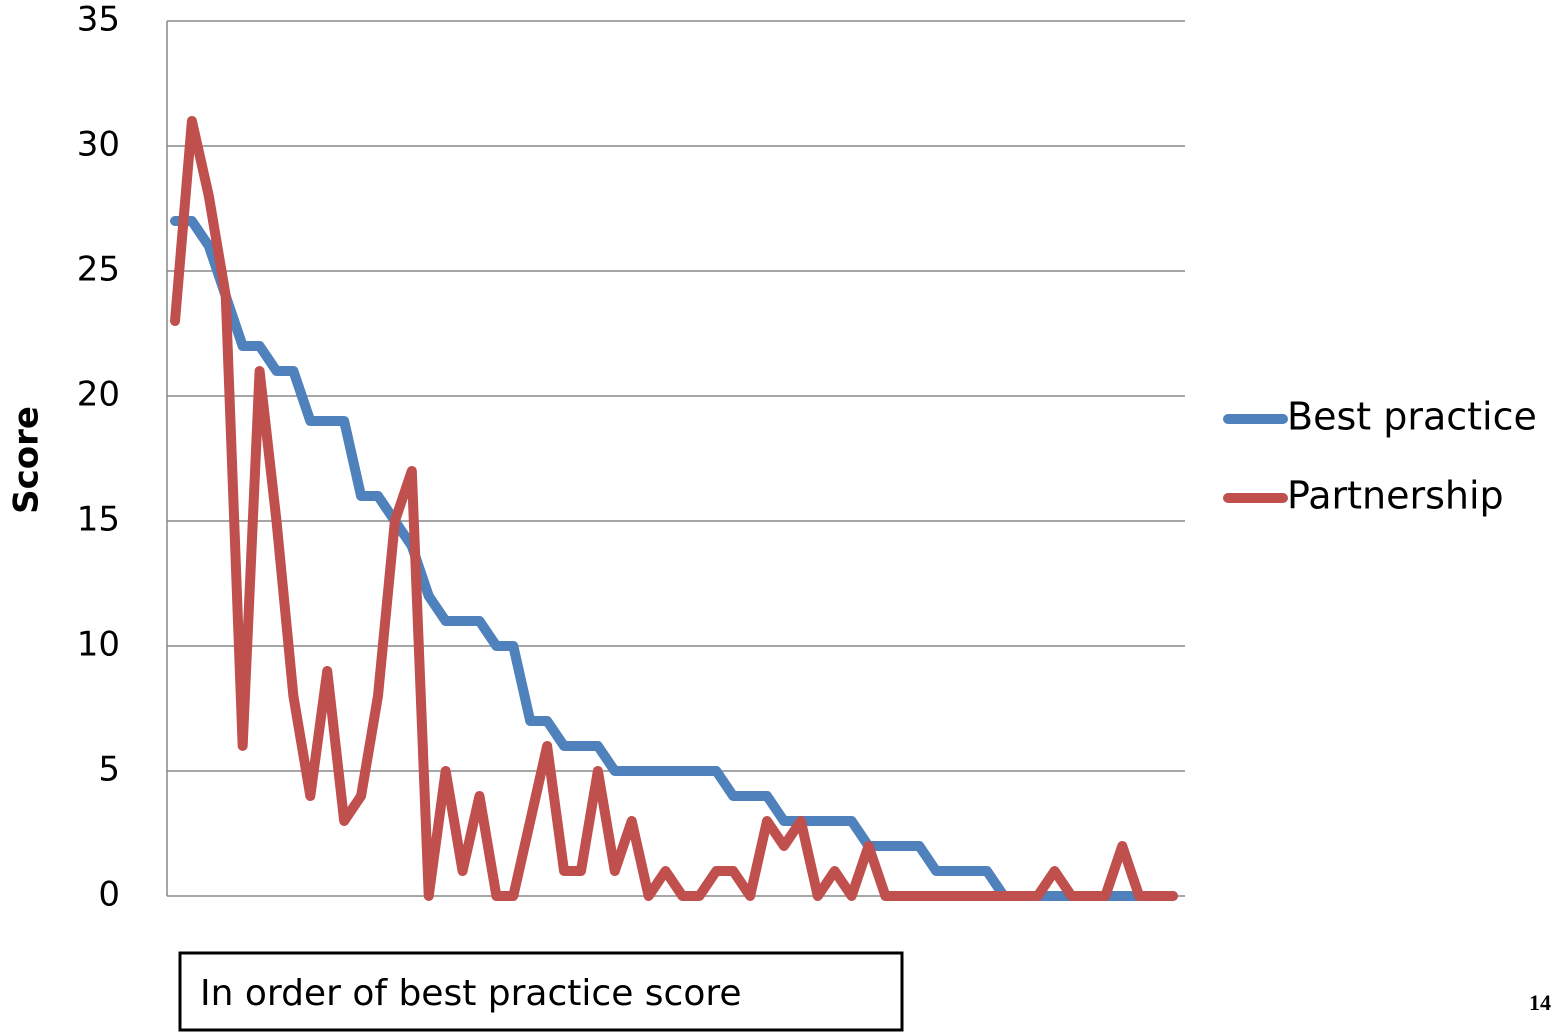 Image resolution: width=1562 pixels, height=1033 pixels. Describe the element at coordinates (1412, 417) in the screenshot. I see `legend-label: Best practice` at that location.